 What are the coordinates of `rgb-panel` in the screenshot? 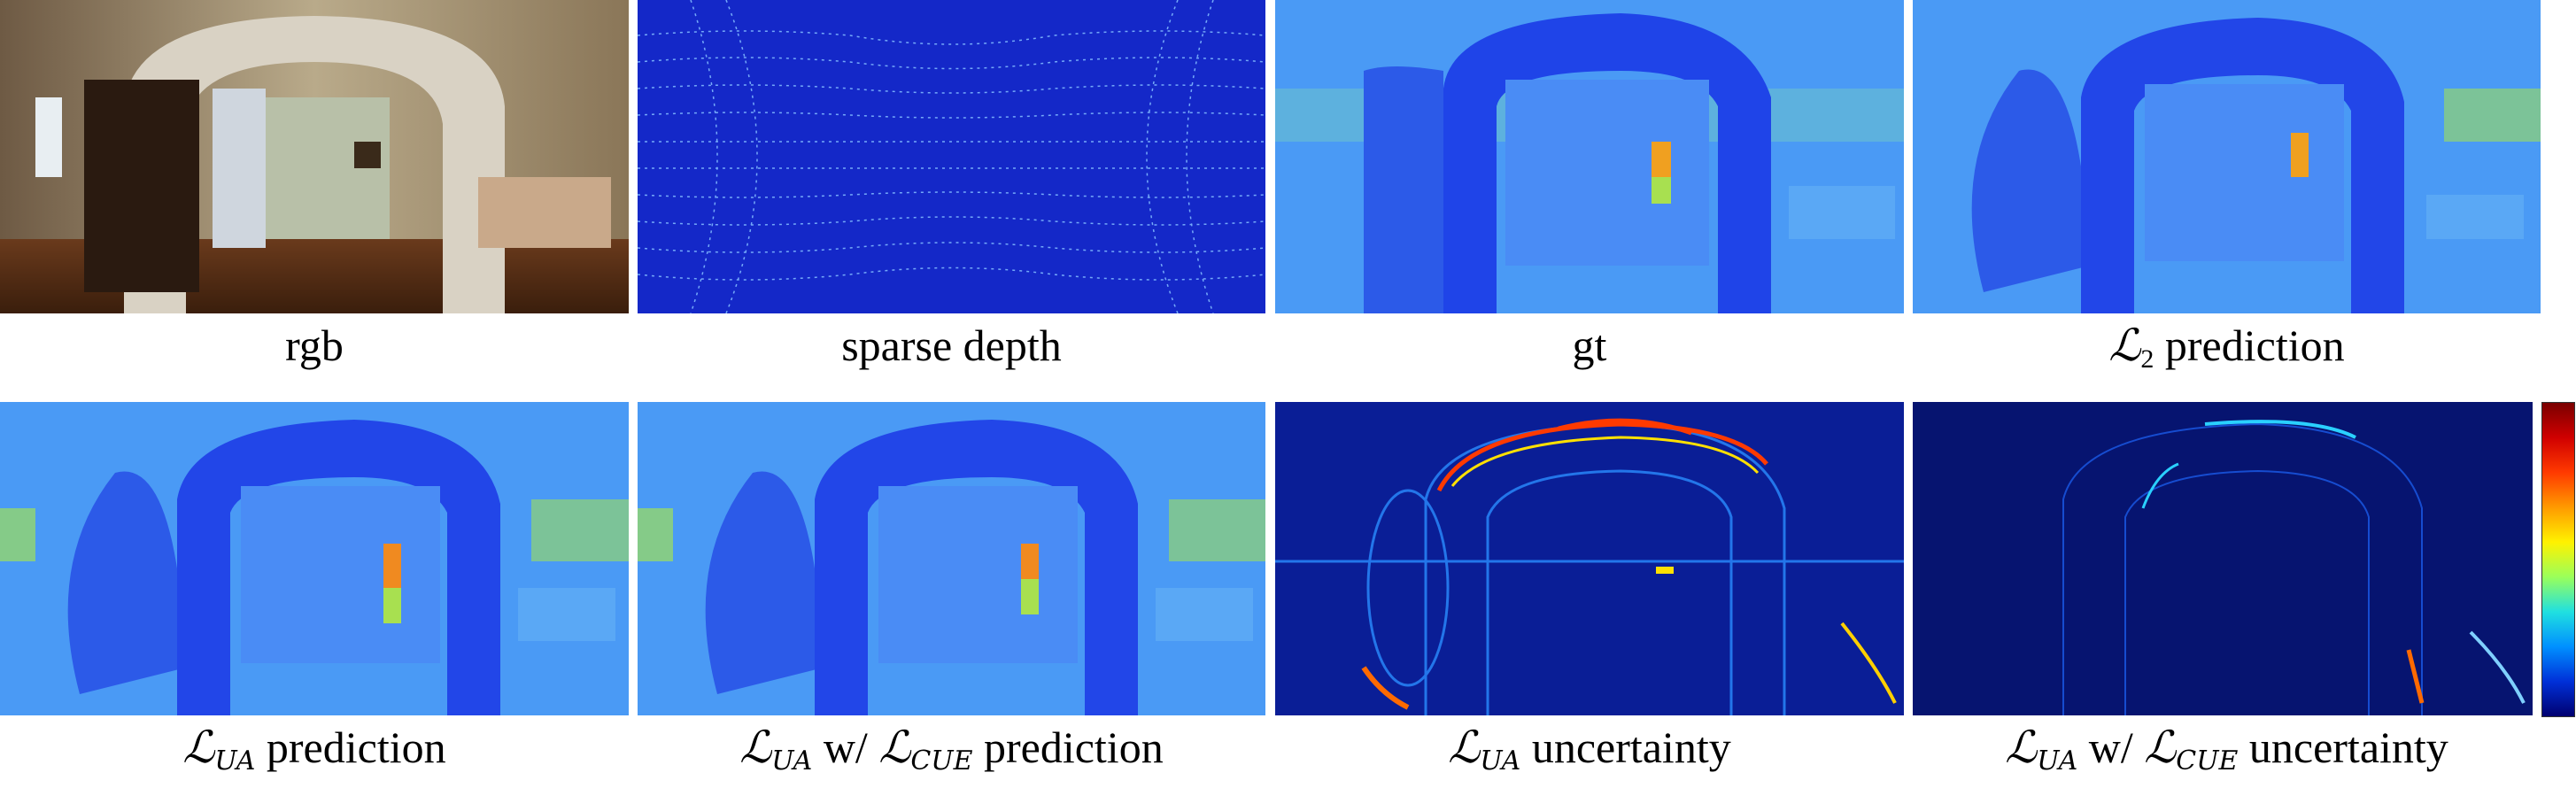 It's located at (314, 157).